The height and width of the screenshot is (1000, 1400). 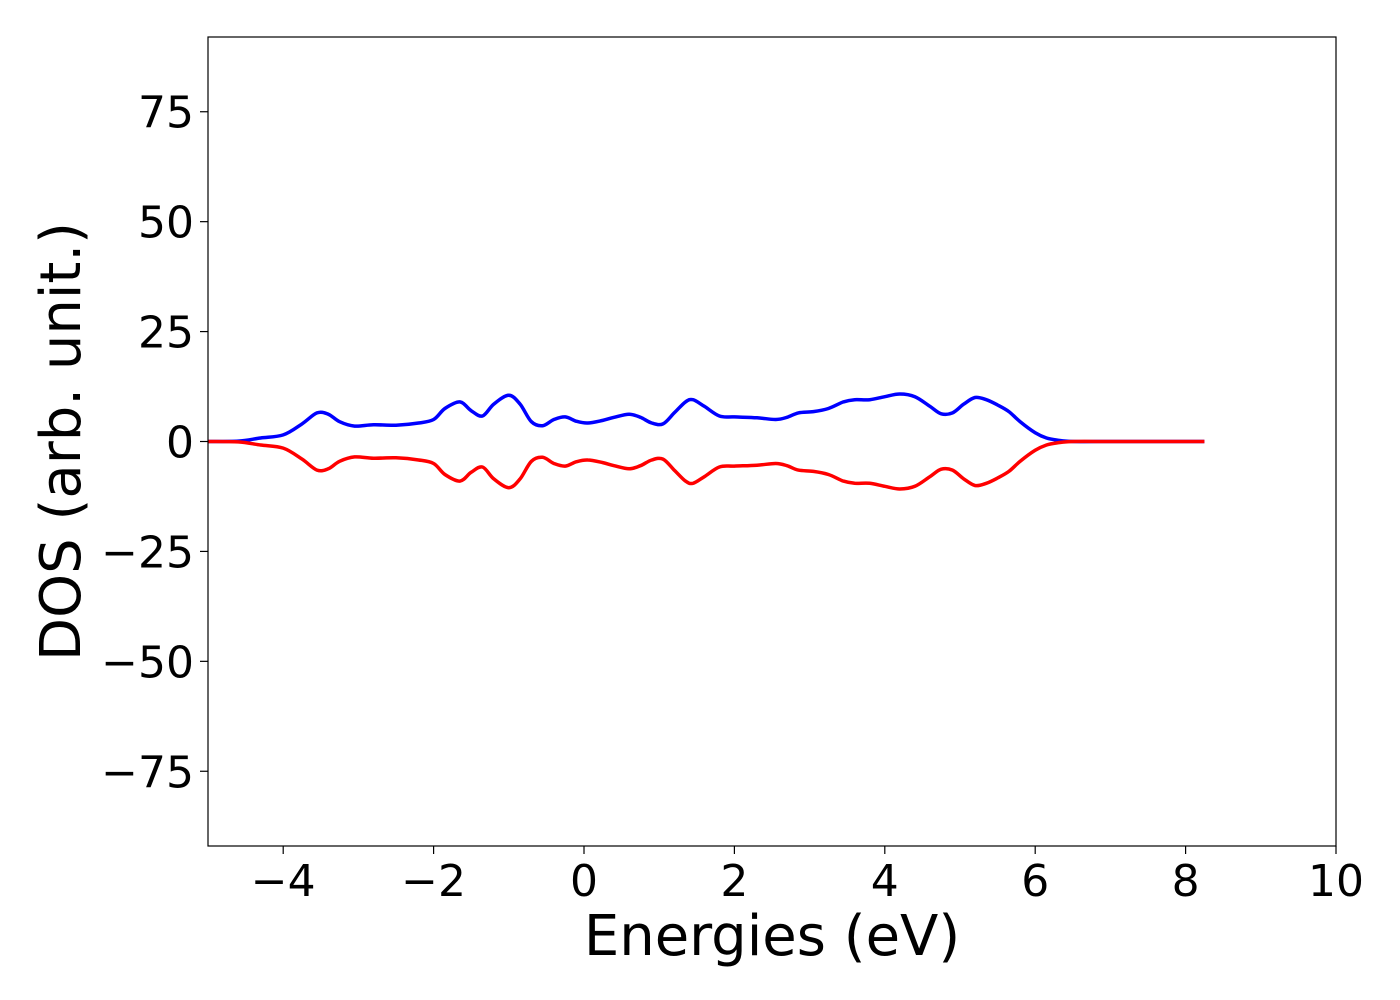 What do you see at coordinates (147, 662) in the screenshot?
I see `y-tick-label: −50` at bounding box center [147, 662].